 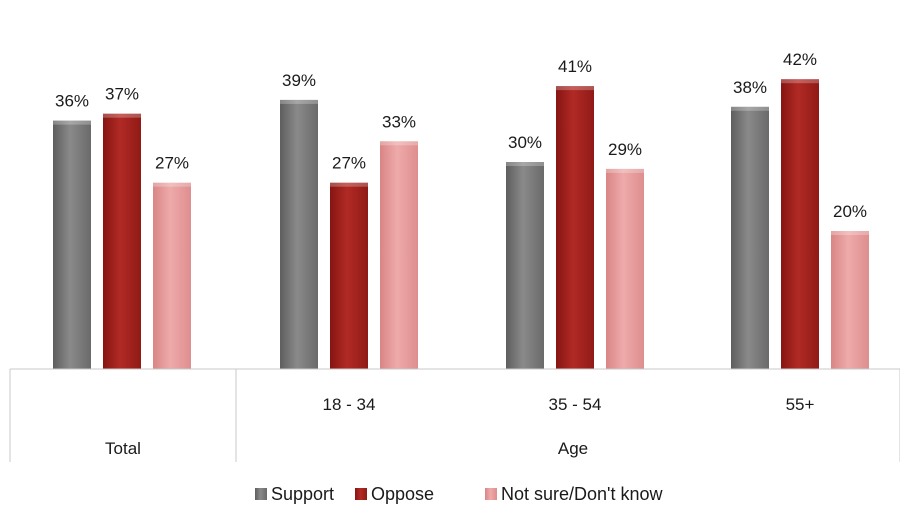 What do you see at coordinates (123, 448) in the screenshot?
I see `group-label: Total` at bounding box center [123, 448].